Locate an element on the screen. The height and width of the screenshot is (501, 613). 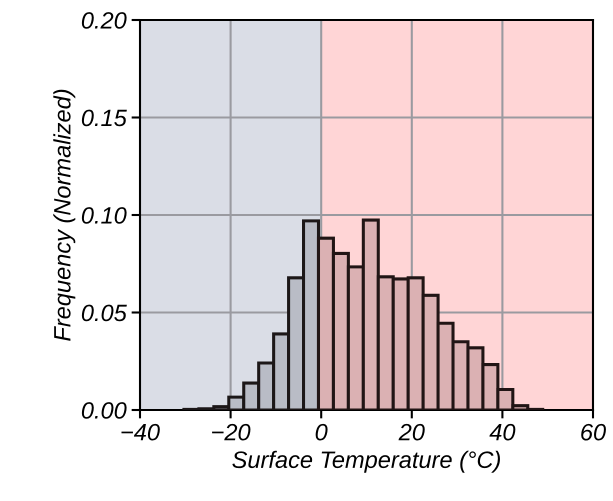
x-tick-label: 0 is located at coordinates (322, 432).